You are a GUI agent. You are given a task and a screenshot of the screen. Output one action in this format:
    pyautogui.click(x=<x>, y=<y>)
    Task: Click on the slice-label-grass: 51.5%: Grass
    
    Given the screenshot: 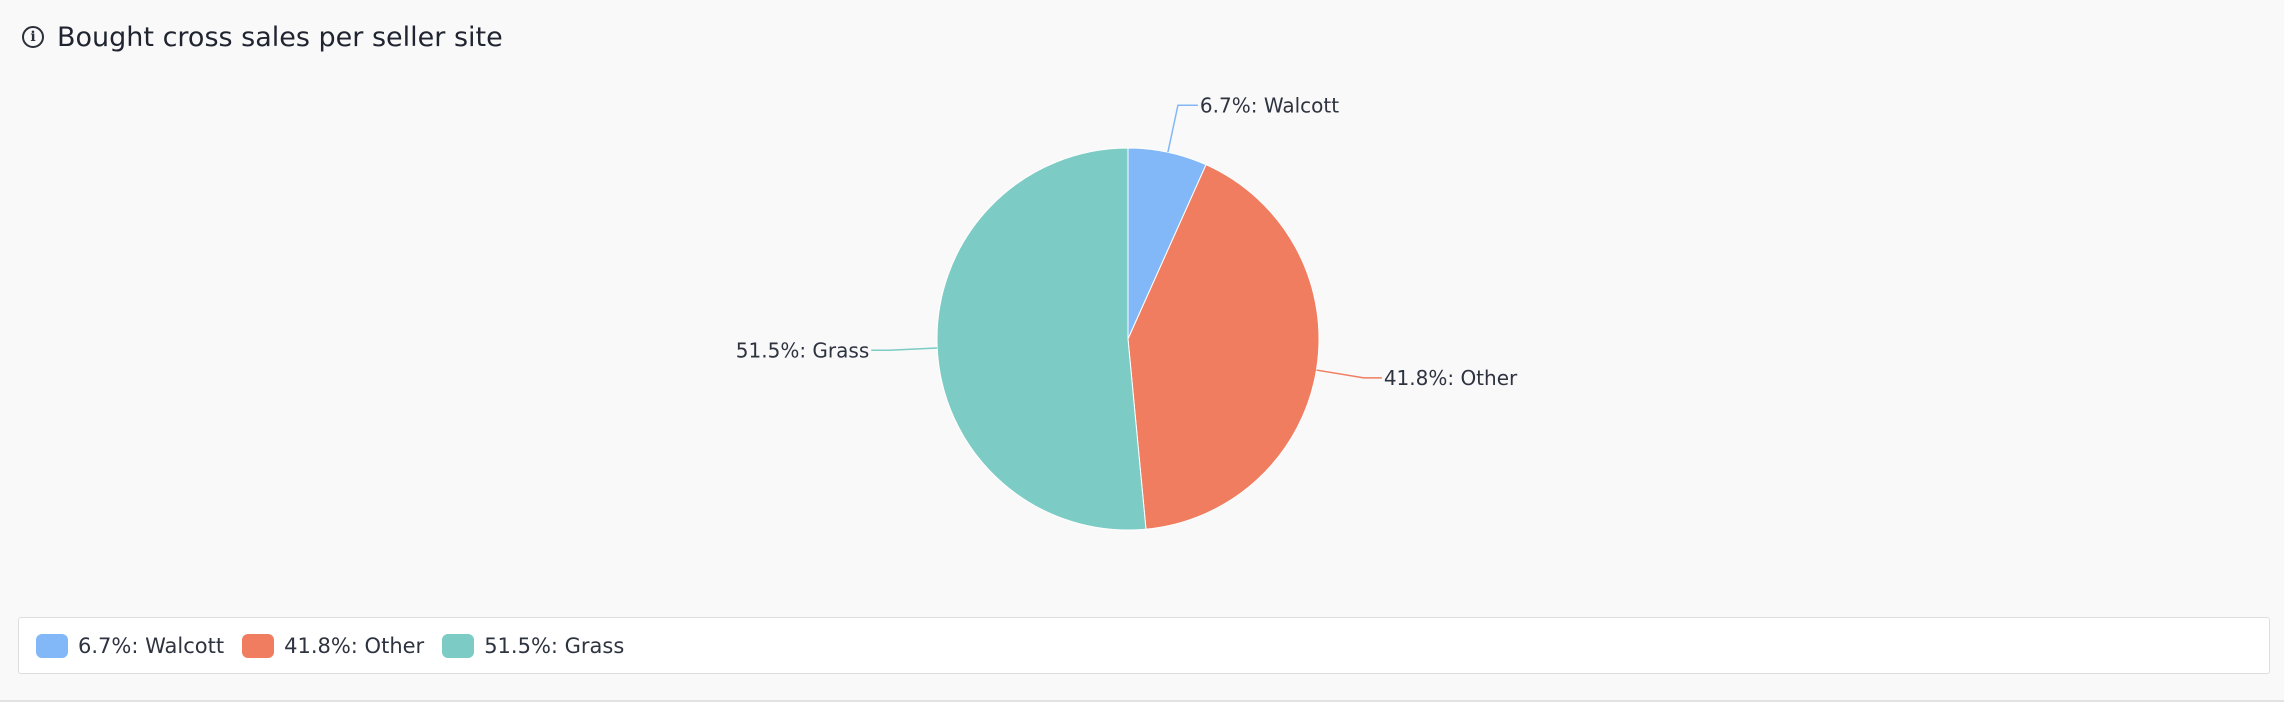 What is the action you would take?
    pyautogui.click(x=802, y=350)
    